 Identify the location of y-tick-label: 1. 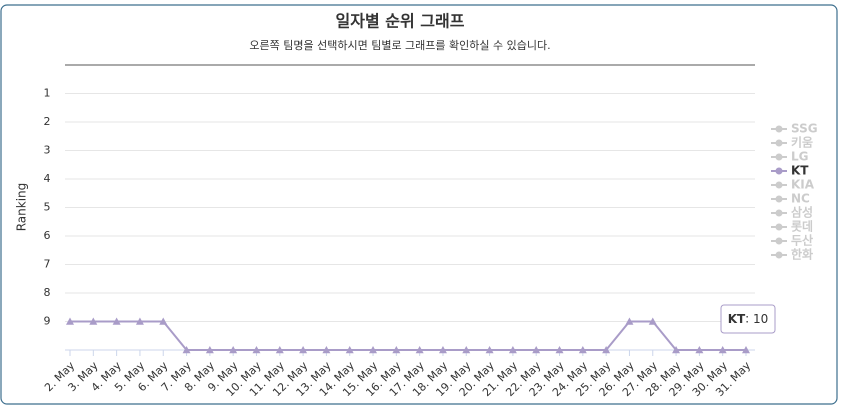
(47, 93).